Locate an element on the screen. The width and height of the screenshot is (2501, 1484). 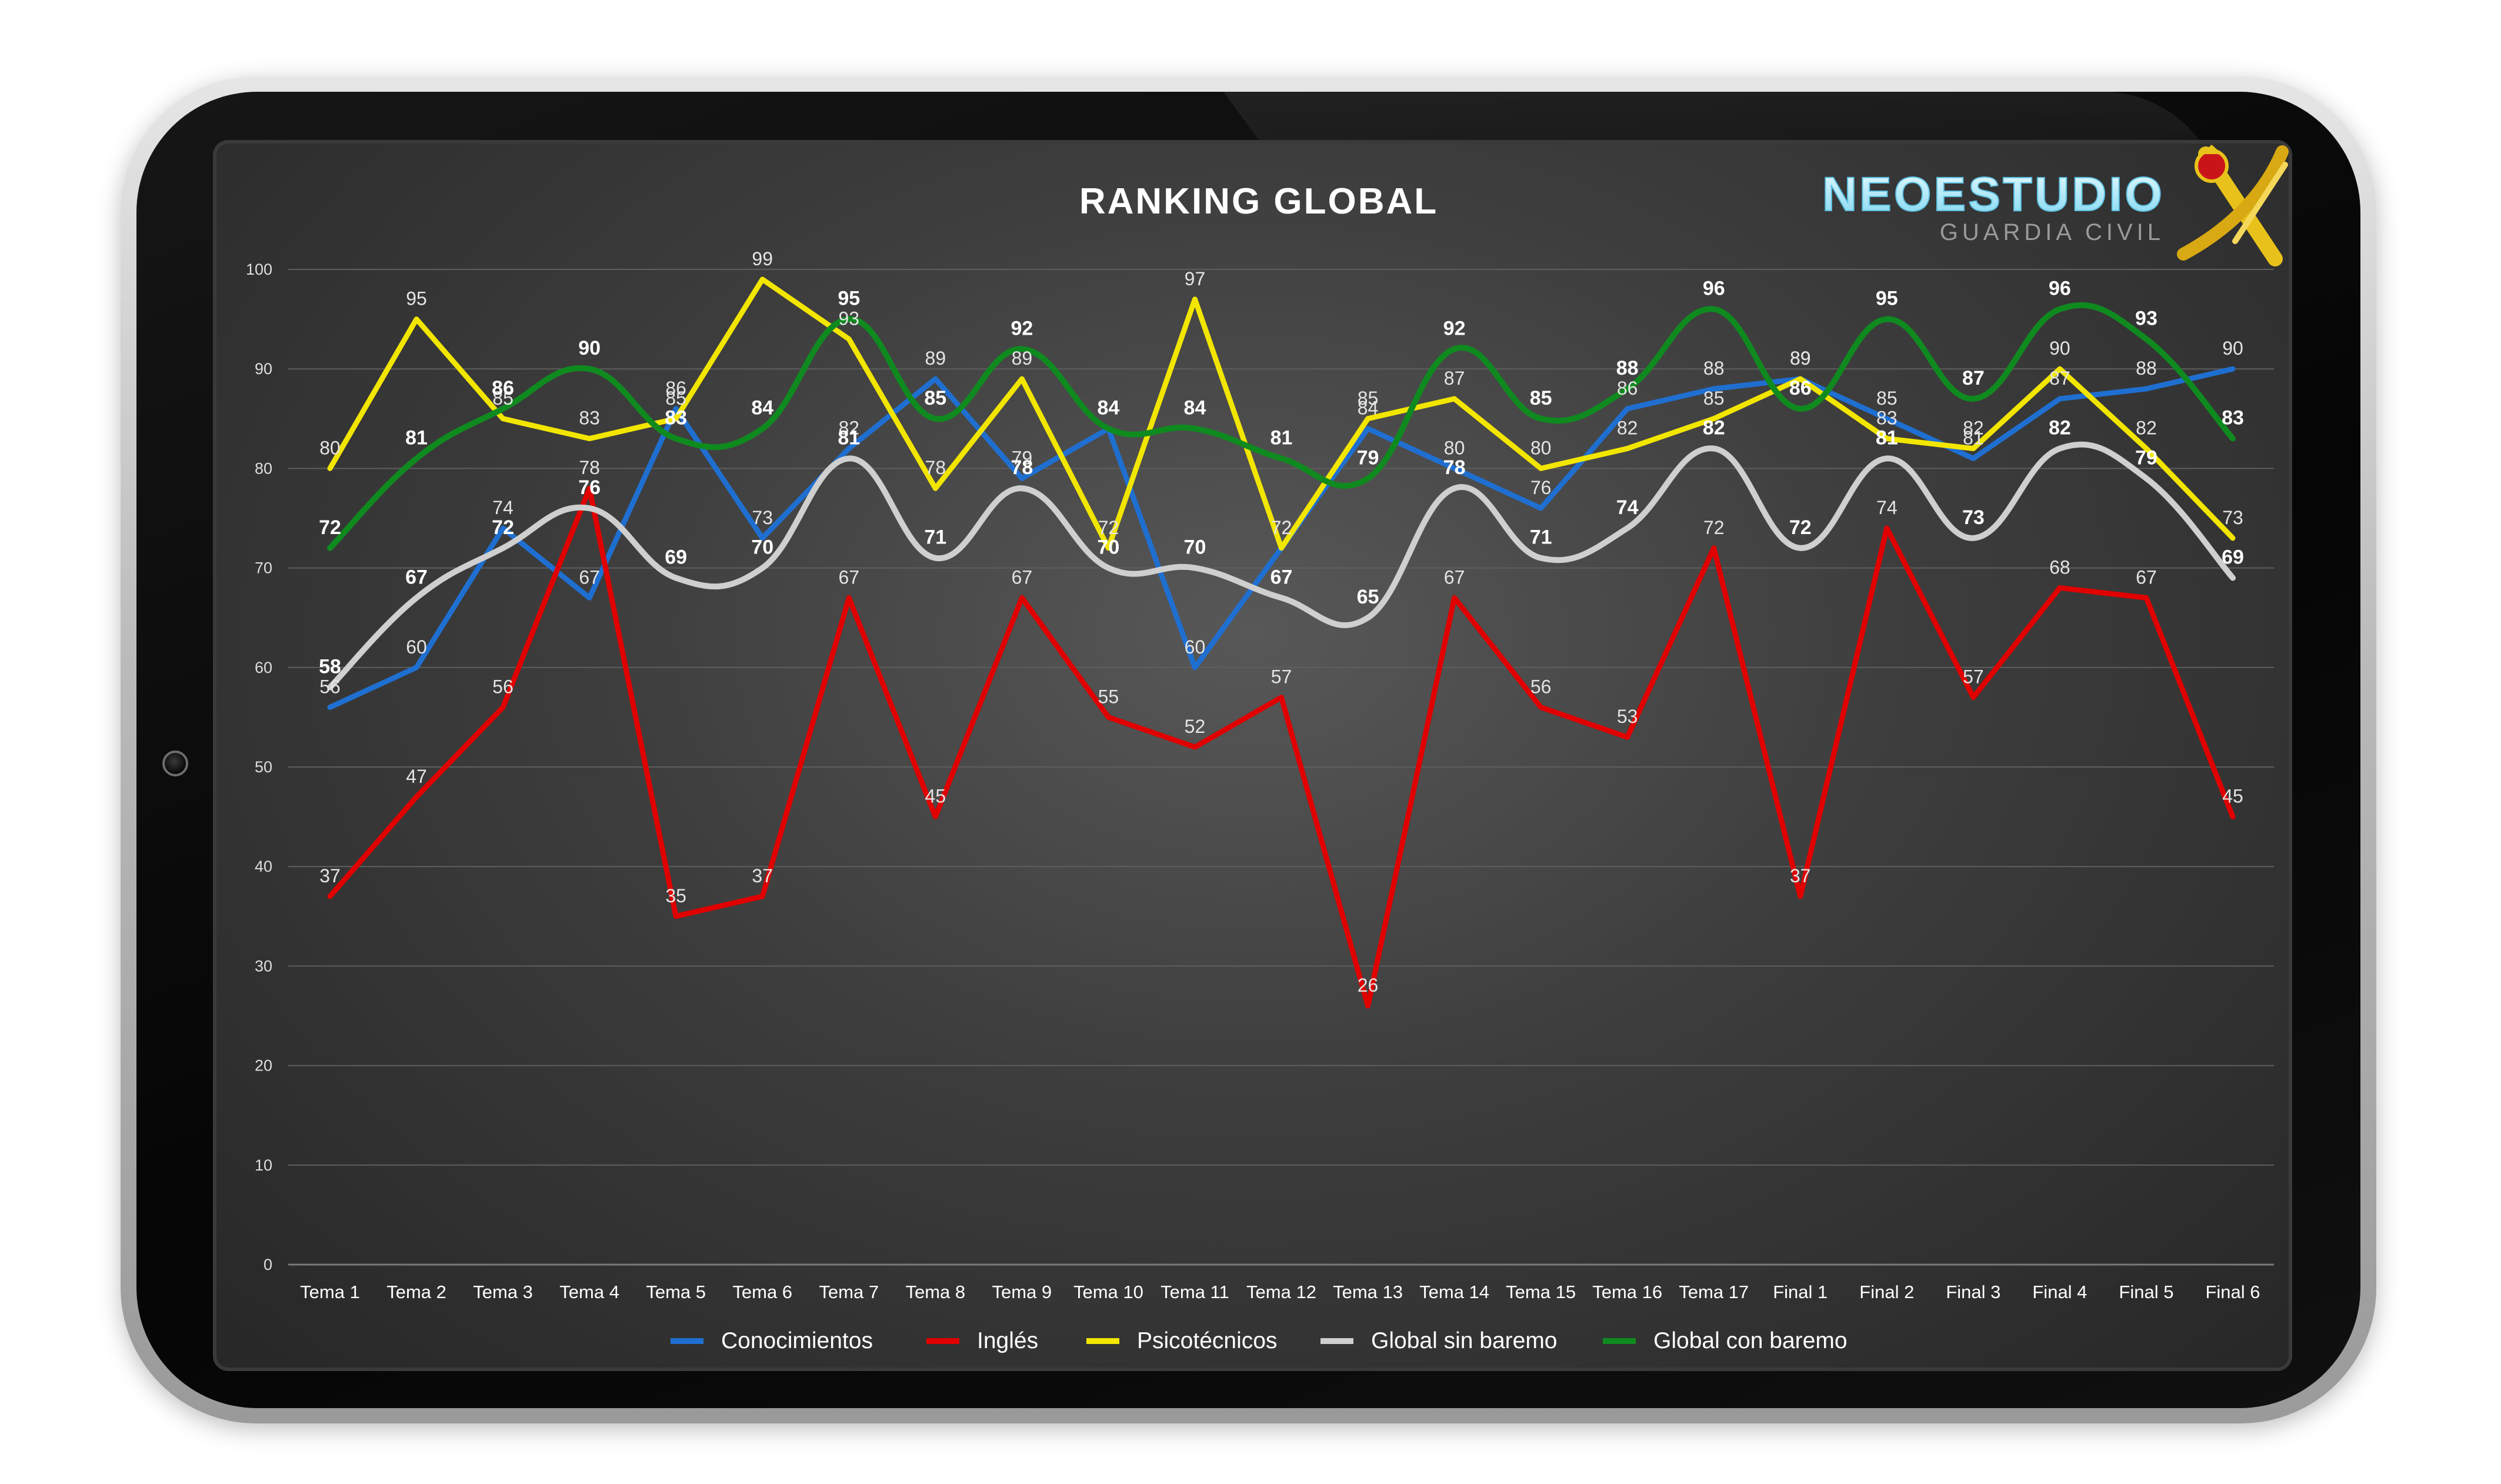
y-tick-label: 0 is located at coordinates (268, 1264).